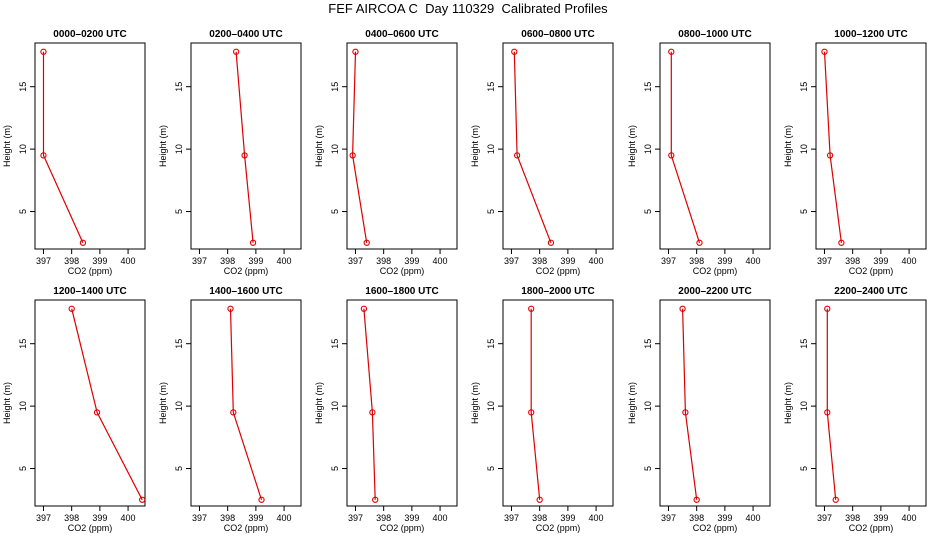 This screenshot has height=540, width=936. What do you see at coordinates (557, 291) in the screenshot?
I see `panel-title: 1800–2000 UTC` at bounding box center [557, 291].